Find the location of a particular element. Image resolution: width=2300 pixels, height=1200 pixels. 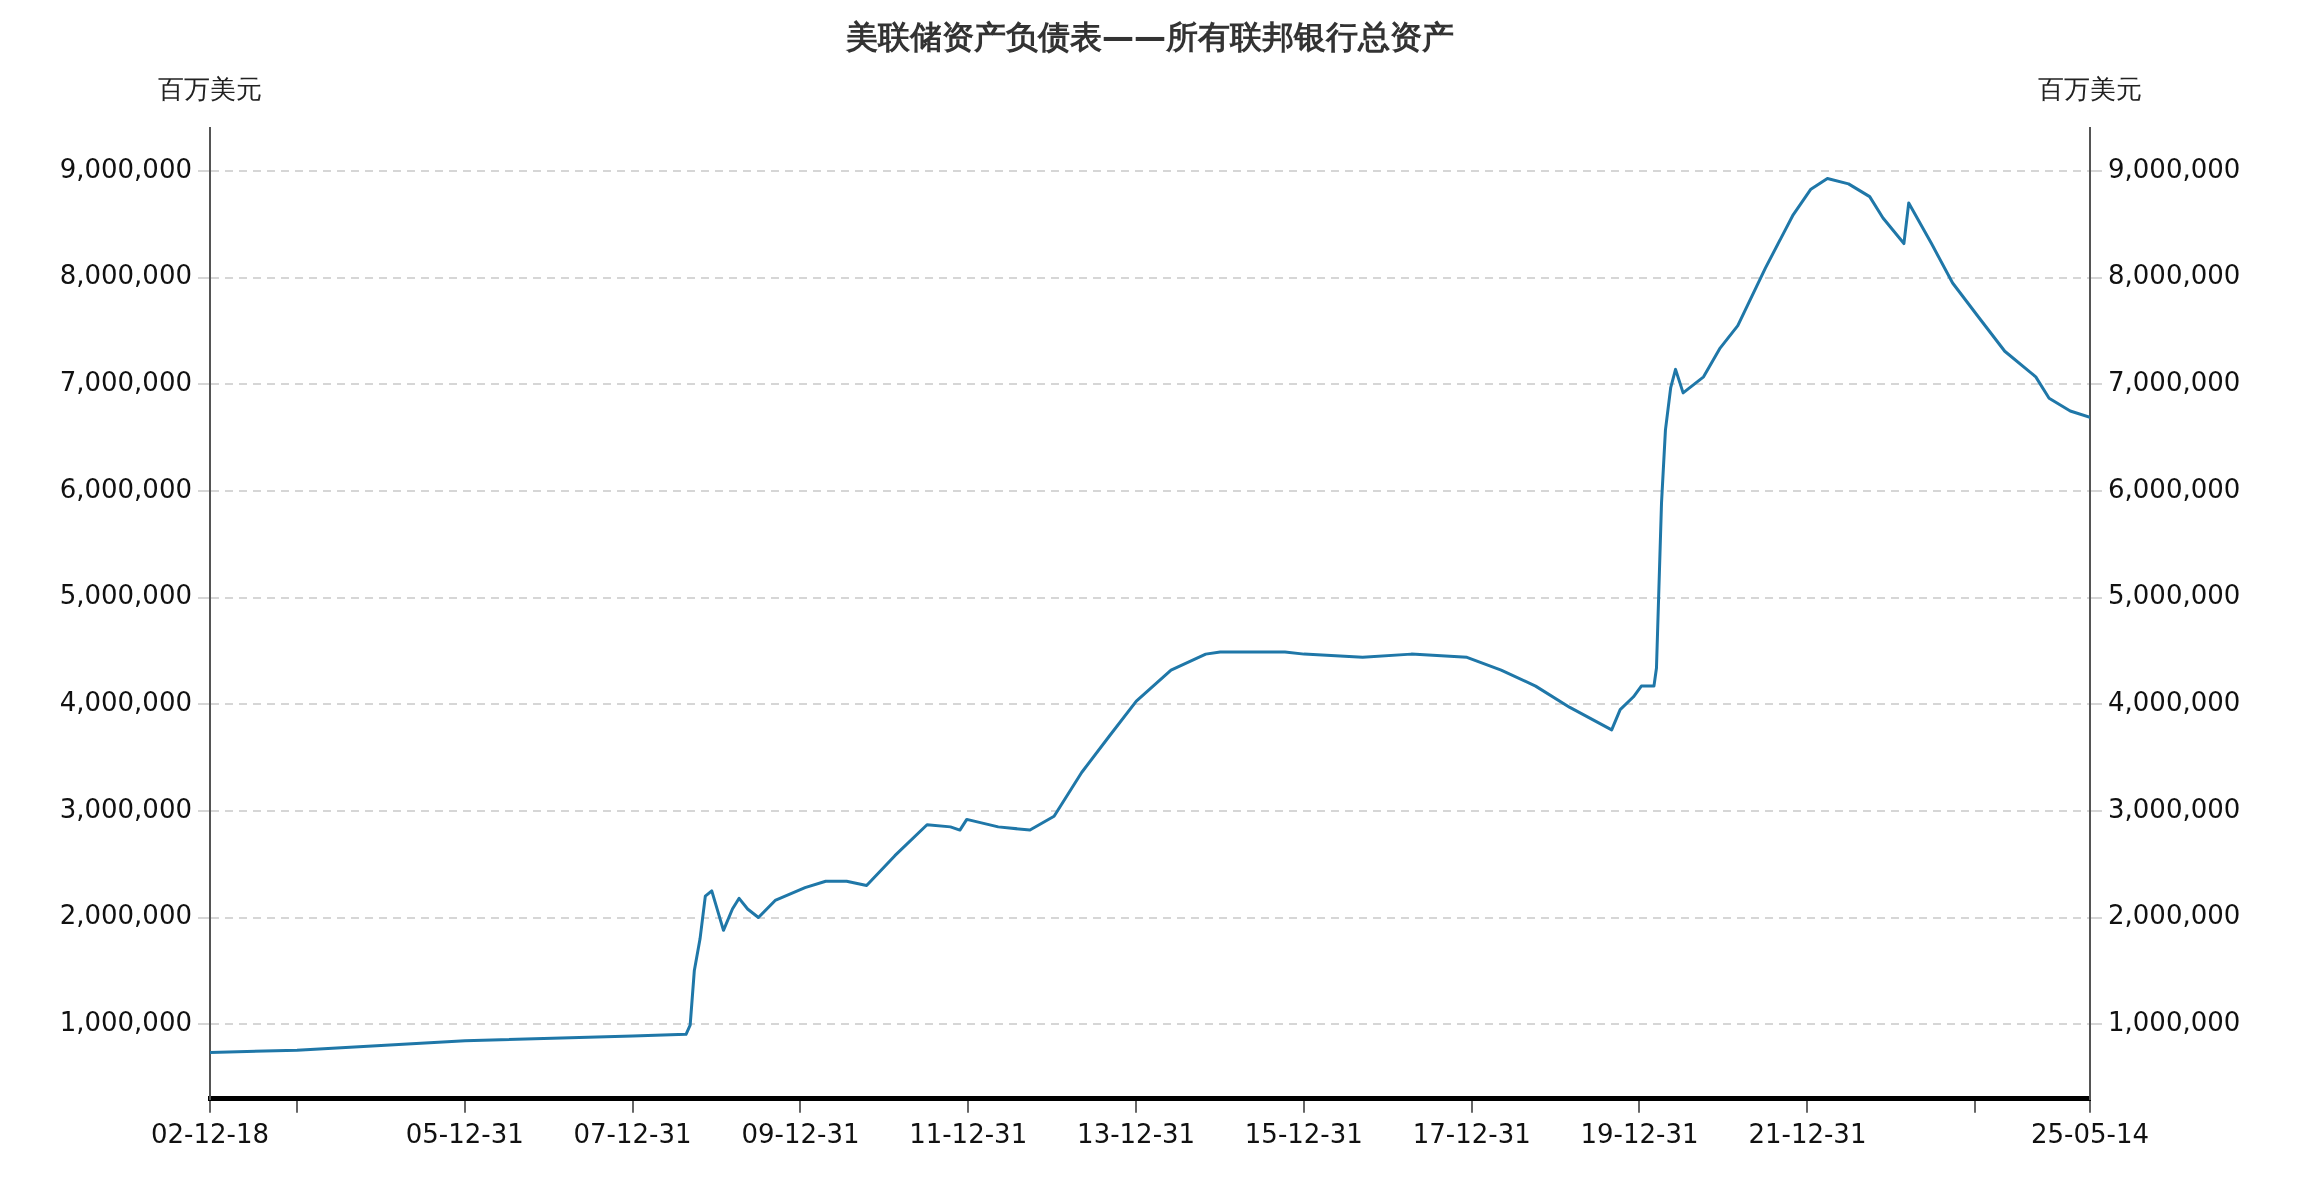

x-tick-label: 19-12-31 is located at coordinates (1639, 1134).